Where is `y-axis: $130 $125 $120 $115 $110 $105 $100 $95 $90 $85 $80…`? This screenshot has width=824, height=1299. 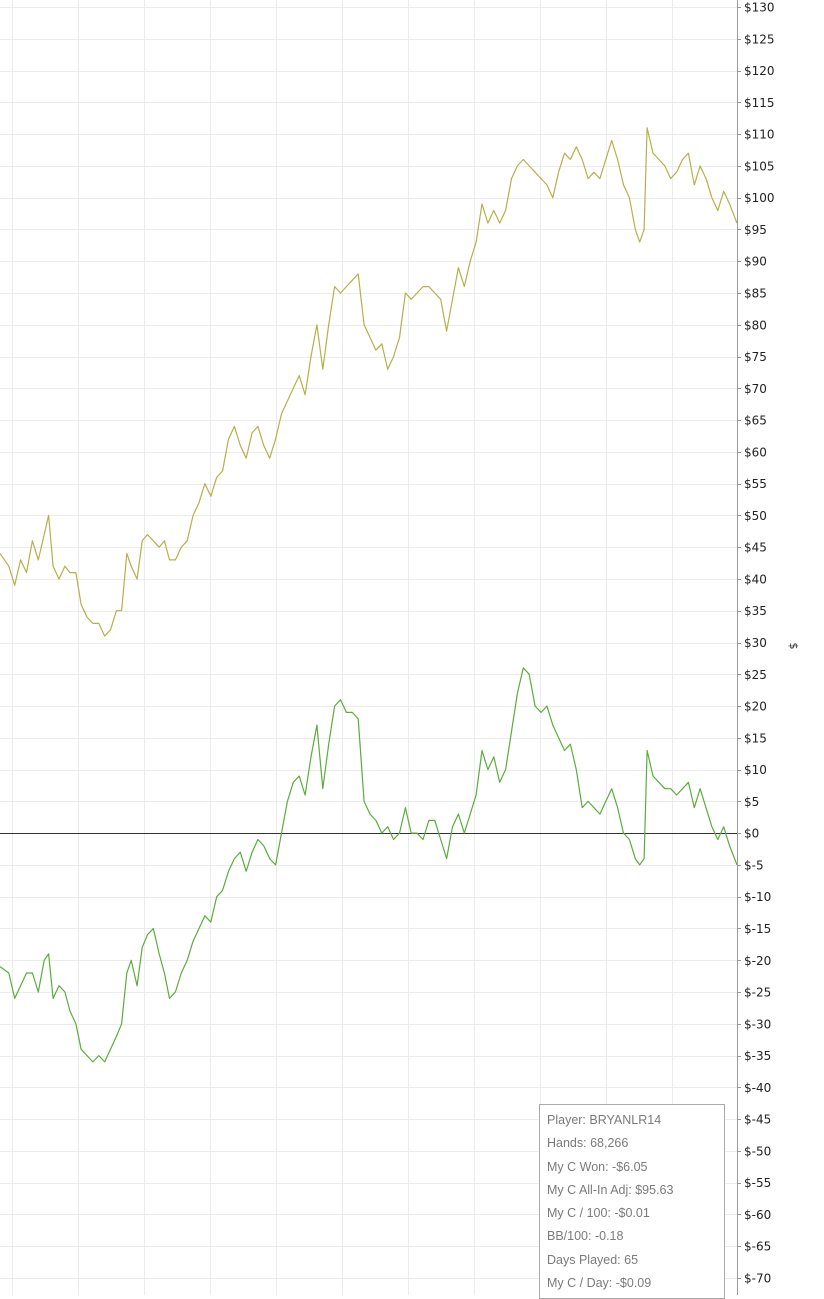 y-axis: $130 $125 $120 $115 $110 $105 $100 $95 $90 $85 $80… is located at coordinates (756, 647).